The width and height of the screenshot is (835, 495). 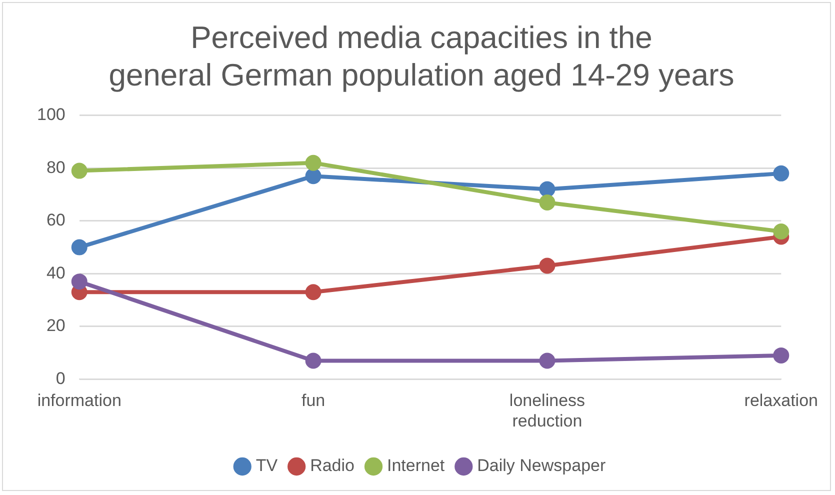 I want to click on legend-label: TV, so click(x=267, y=466).